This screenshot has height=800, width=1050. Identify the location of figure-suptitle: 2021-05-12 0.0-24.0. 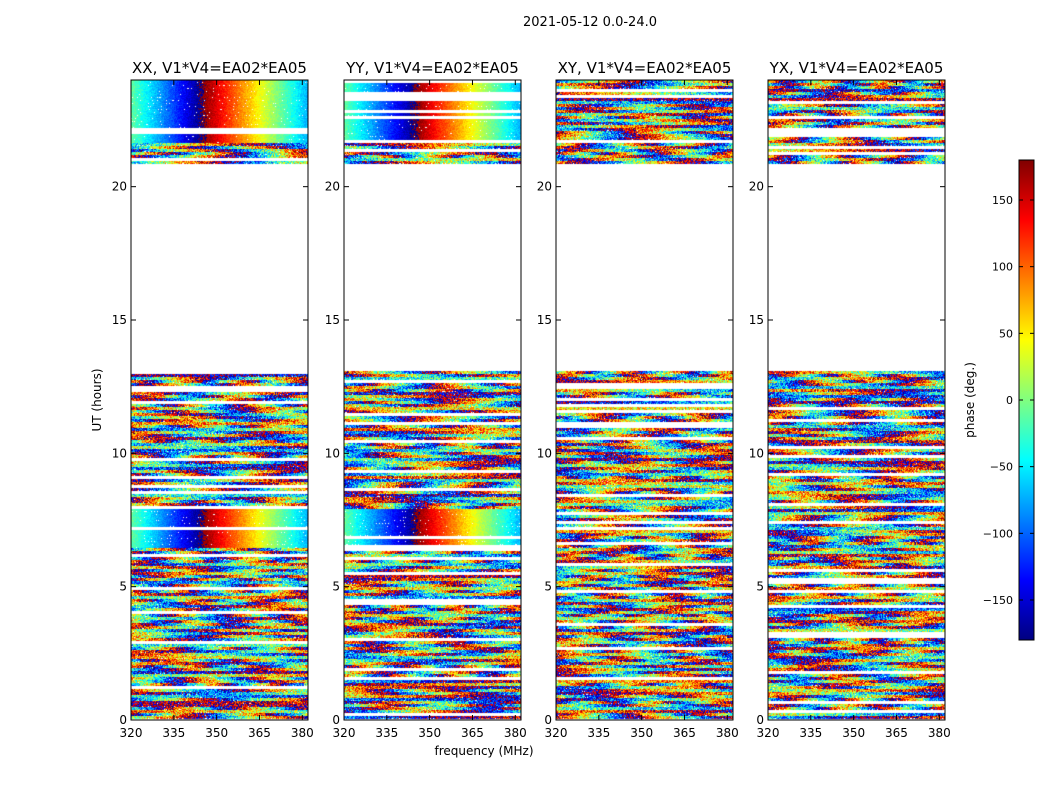
(590, 22).